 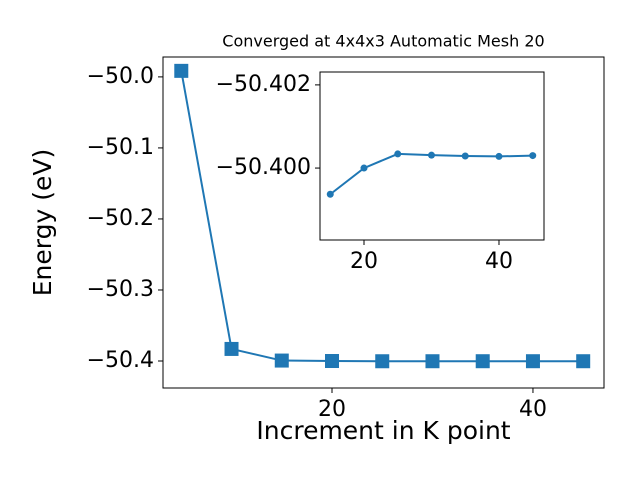 I want to click on y-tick-label: −50.2, so click(x=120, y=218).